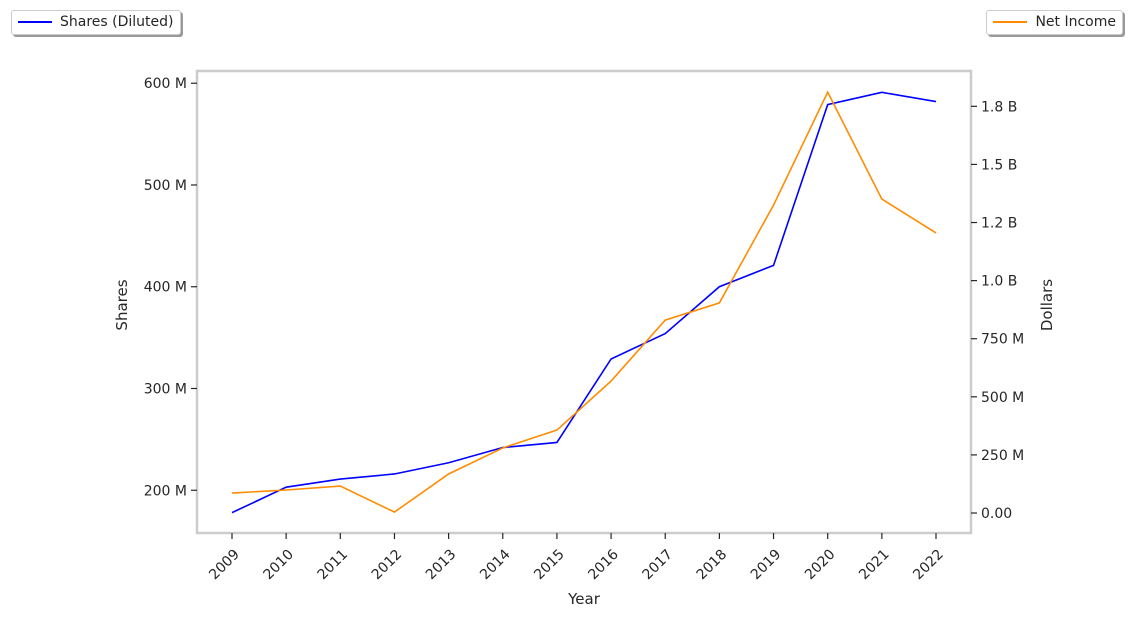 The height and width of the screenshot is (618, 1132). Describe the element at coordinates (999, 107) in the screenshot. I see `right-tick-label: 1.8 B` at that location.